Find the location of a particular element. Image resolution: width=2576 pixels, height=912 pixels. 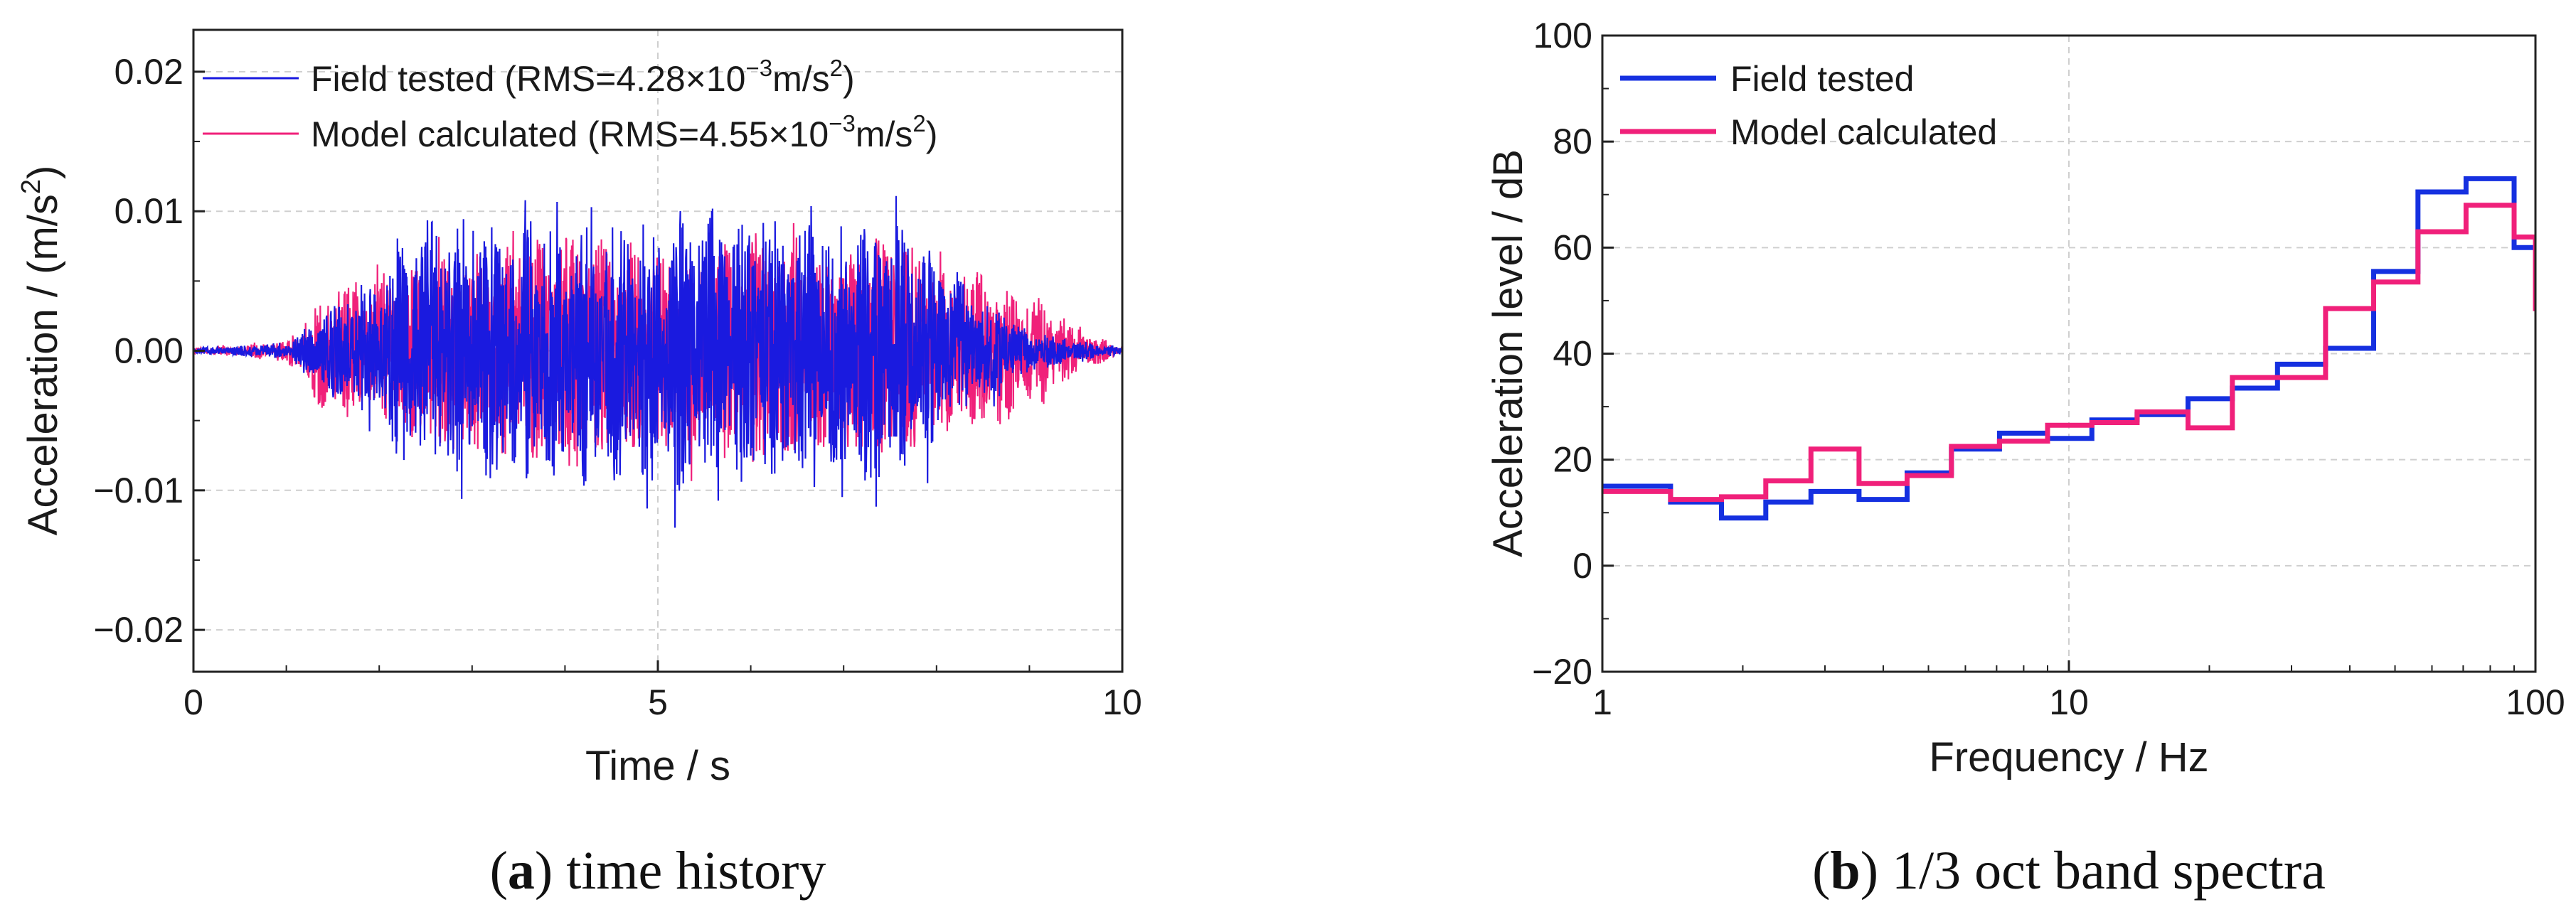

chart-a-series is located at coordinates (657, 362).